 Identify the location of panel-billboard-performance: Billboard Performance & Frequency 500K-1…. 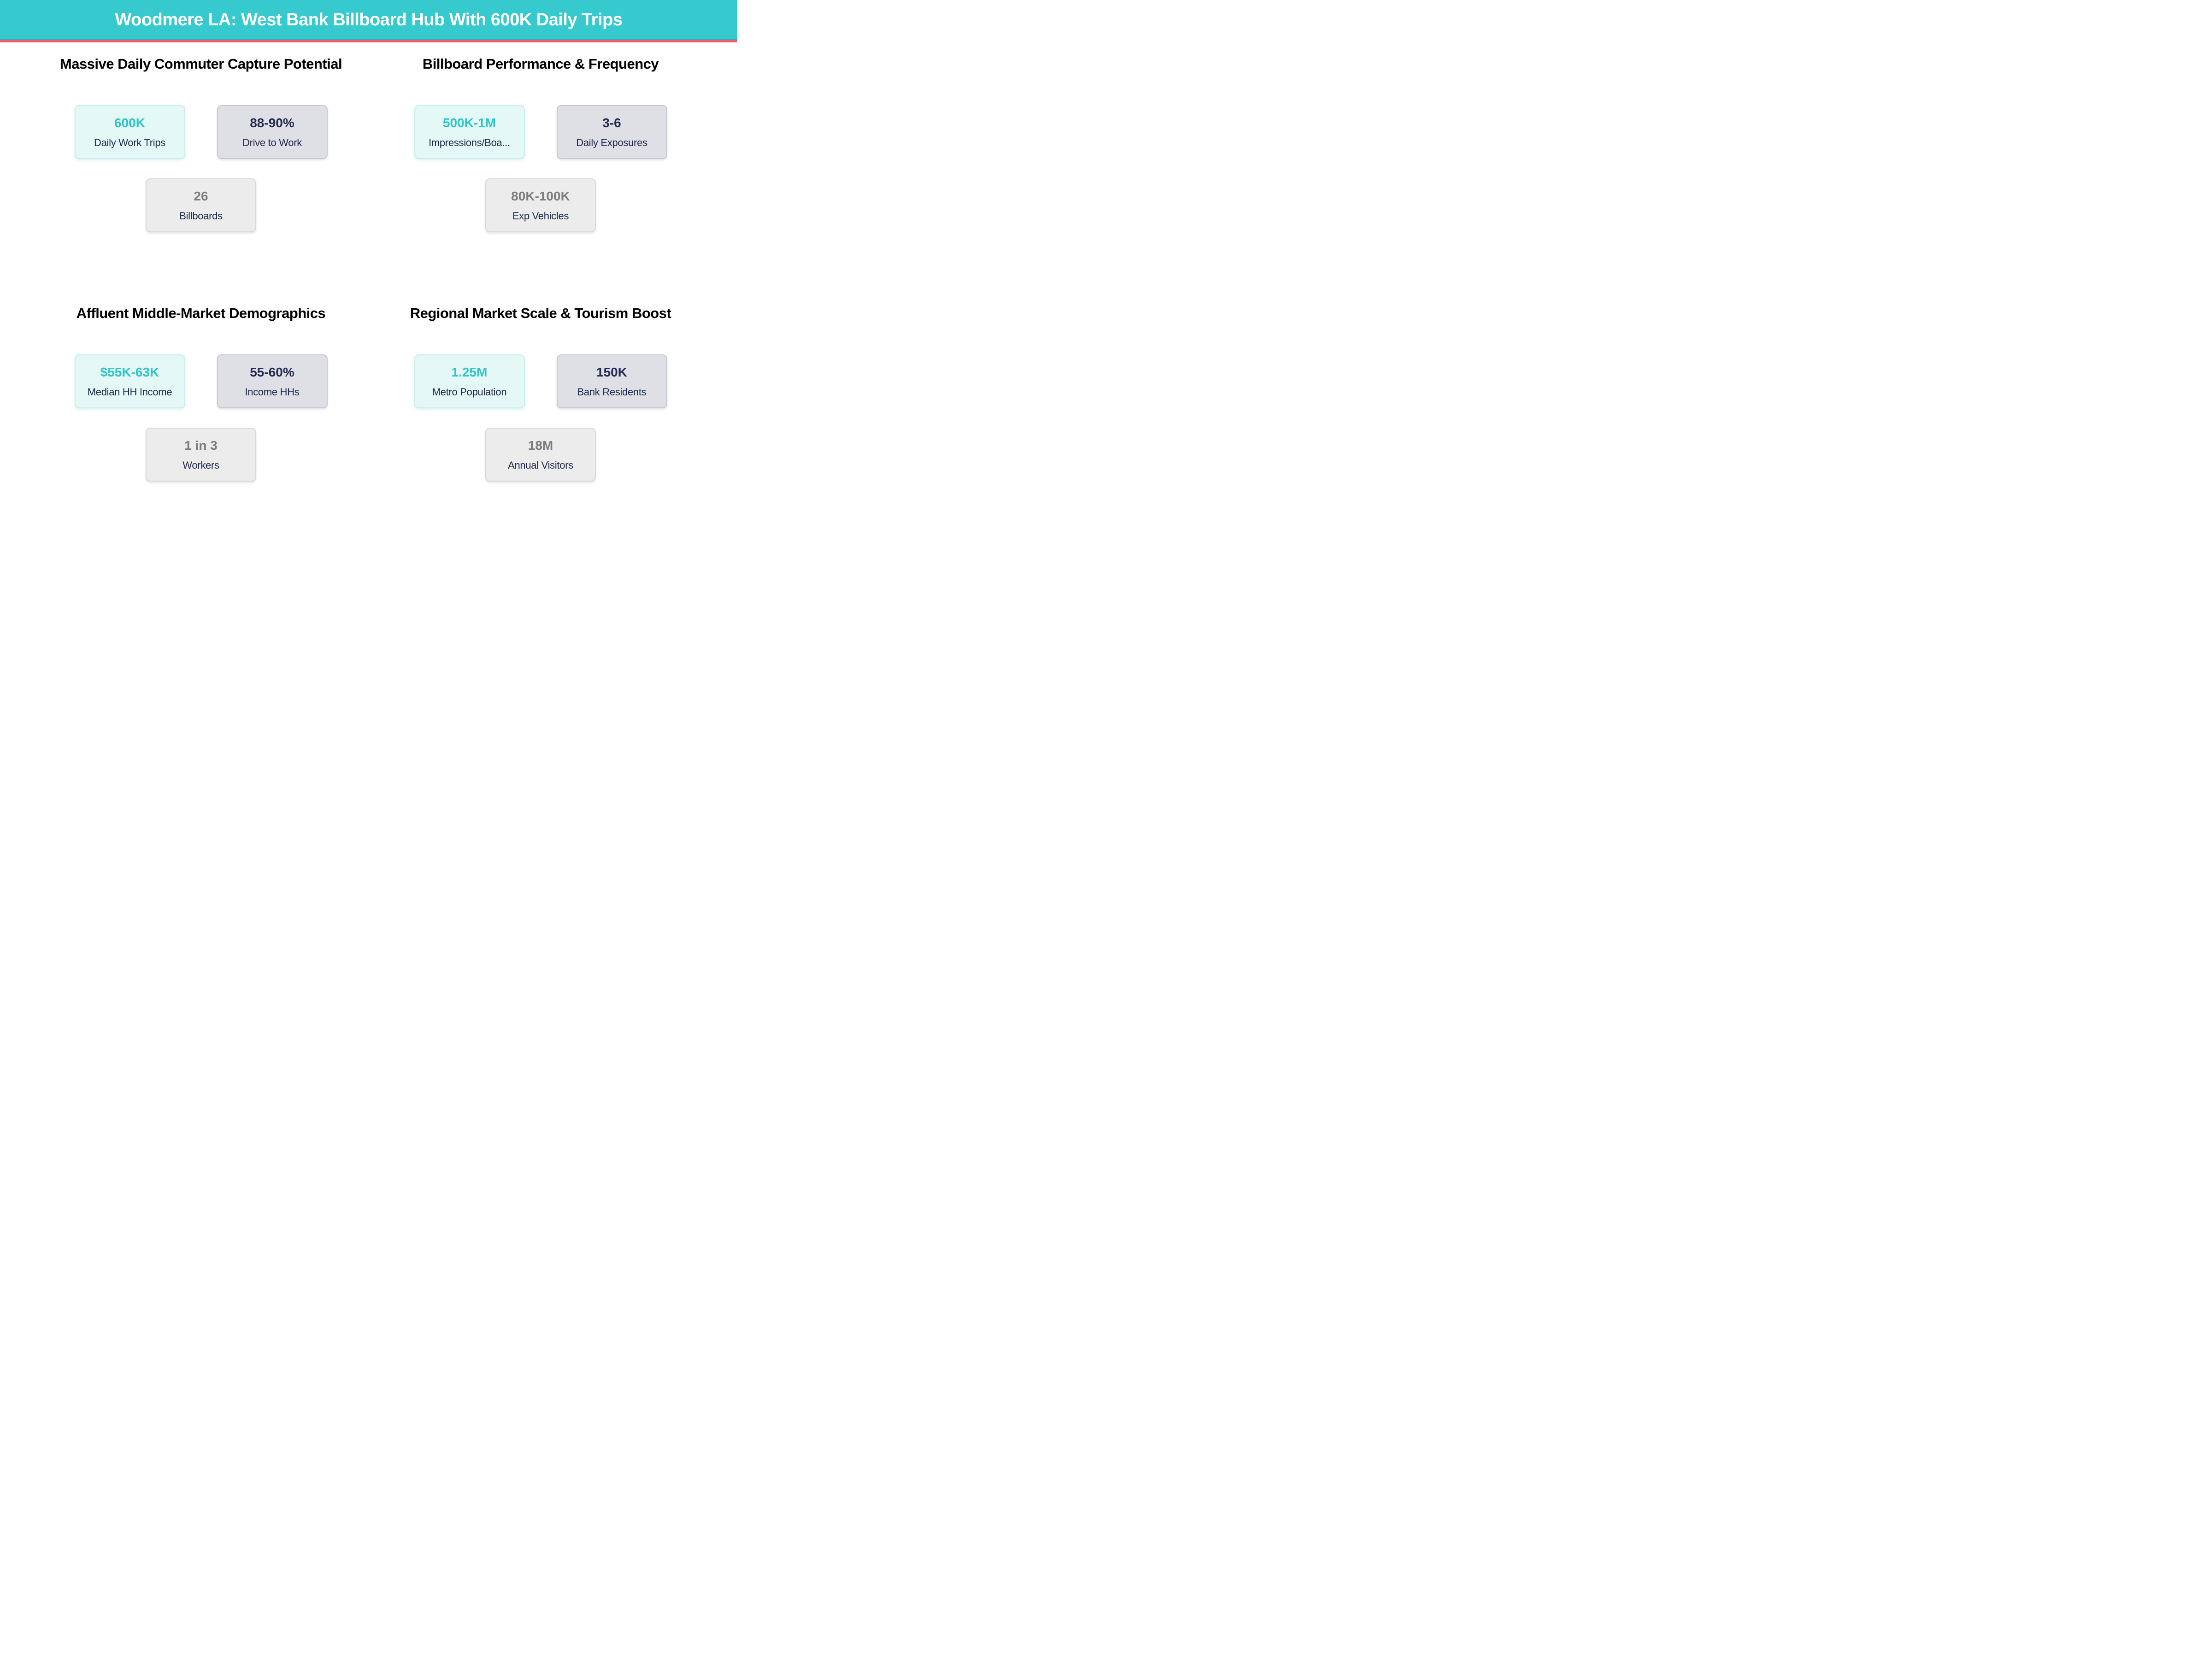
(553, 170).